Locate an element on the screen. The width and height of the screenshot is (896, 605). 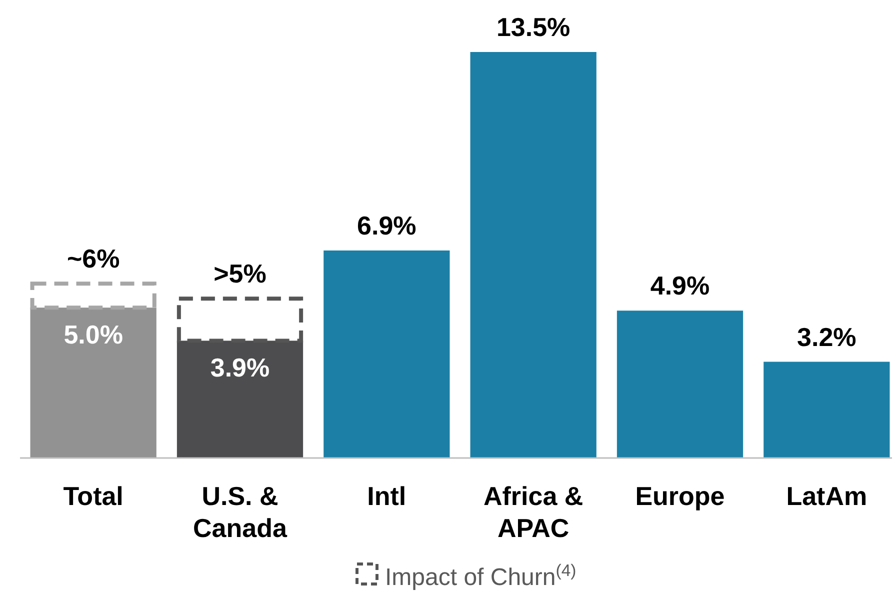
data-label: 5.0% is located at coordinates (93, 335).